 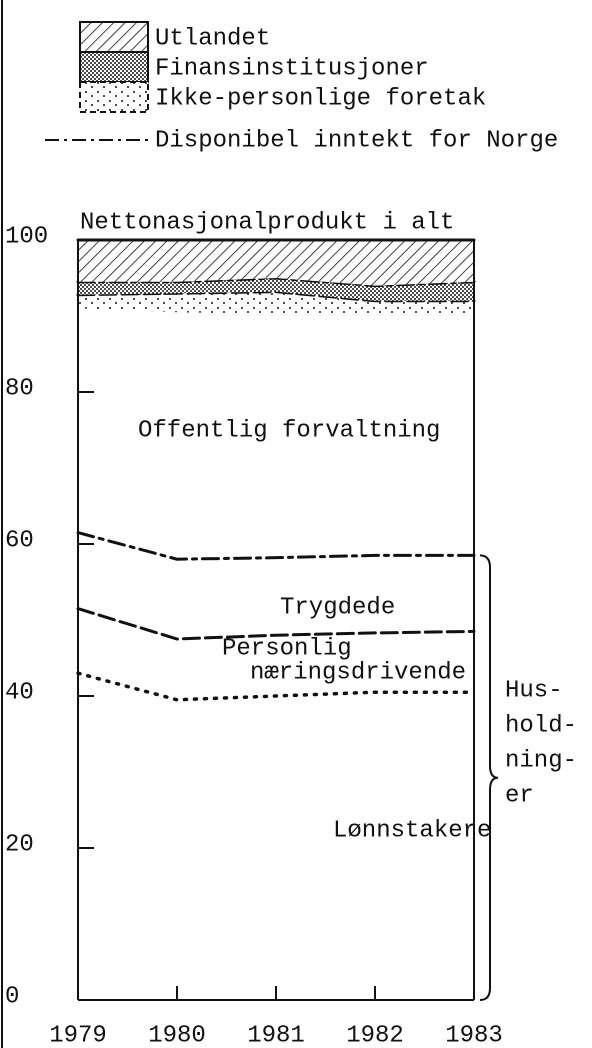 I want to click on brace-label: Hus-, so click(x=534, y=690).